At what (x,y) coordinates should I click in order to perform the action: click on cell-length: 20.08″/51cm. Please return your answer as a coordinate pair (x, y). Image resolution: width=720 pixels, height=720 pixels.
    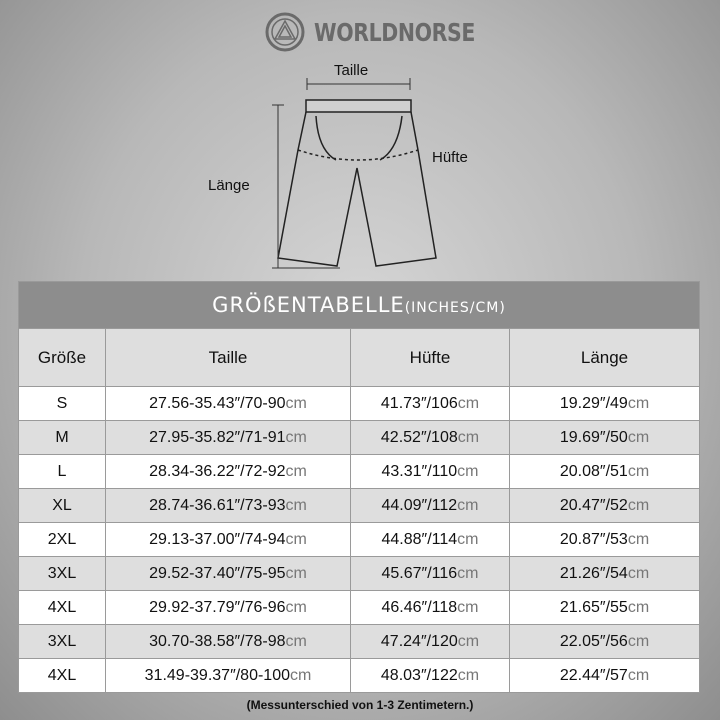
    Looking at the image, I should click on (604, 471).